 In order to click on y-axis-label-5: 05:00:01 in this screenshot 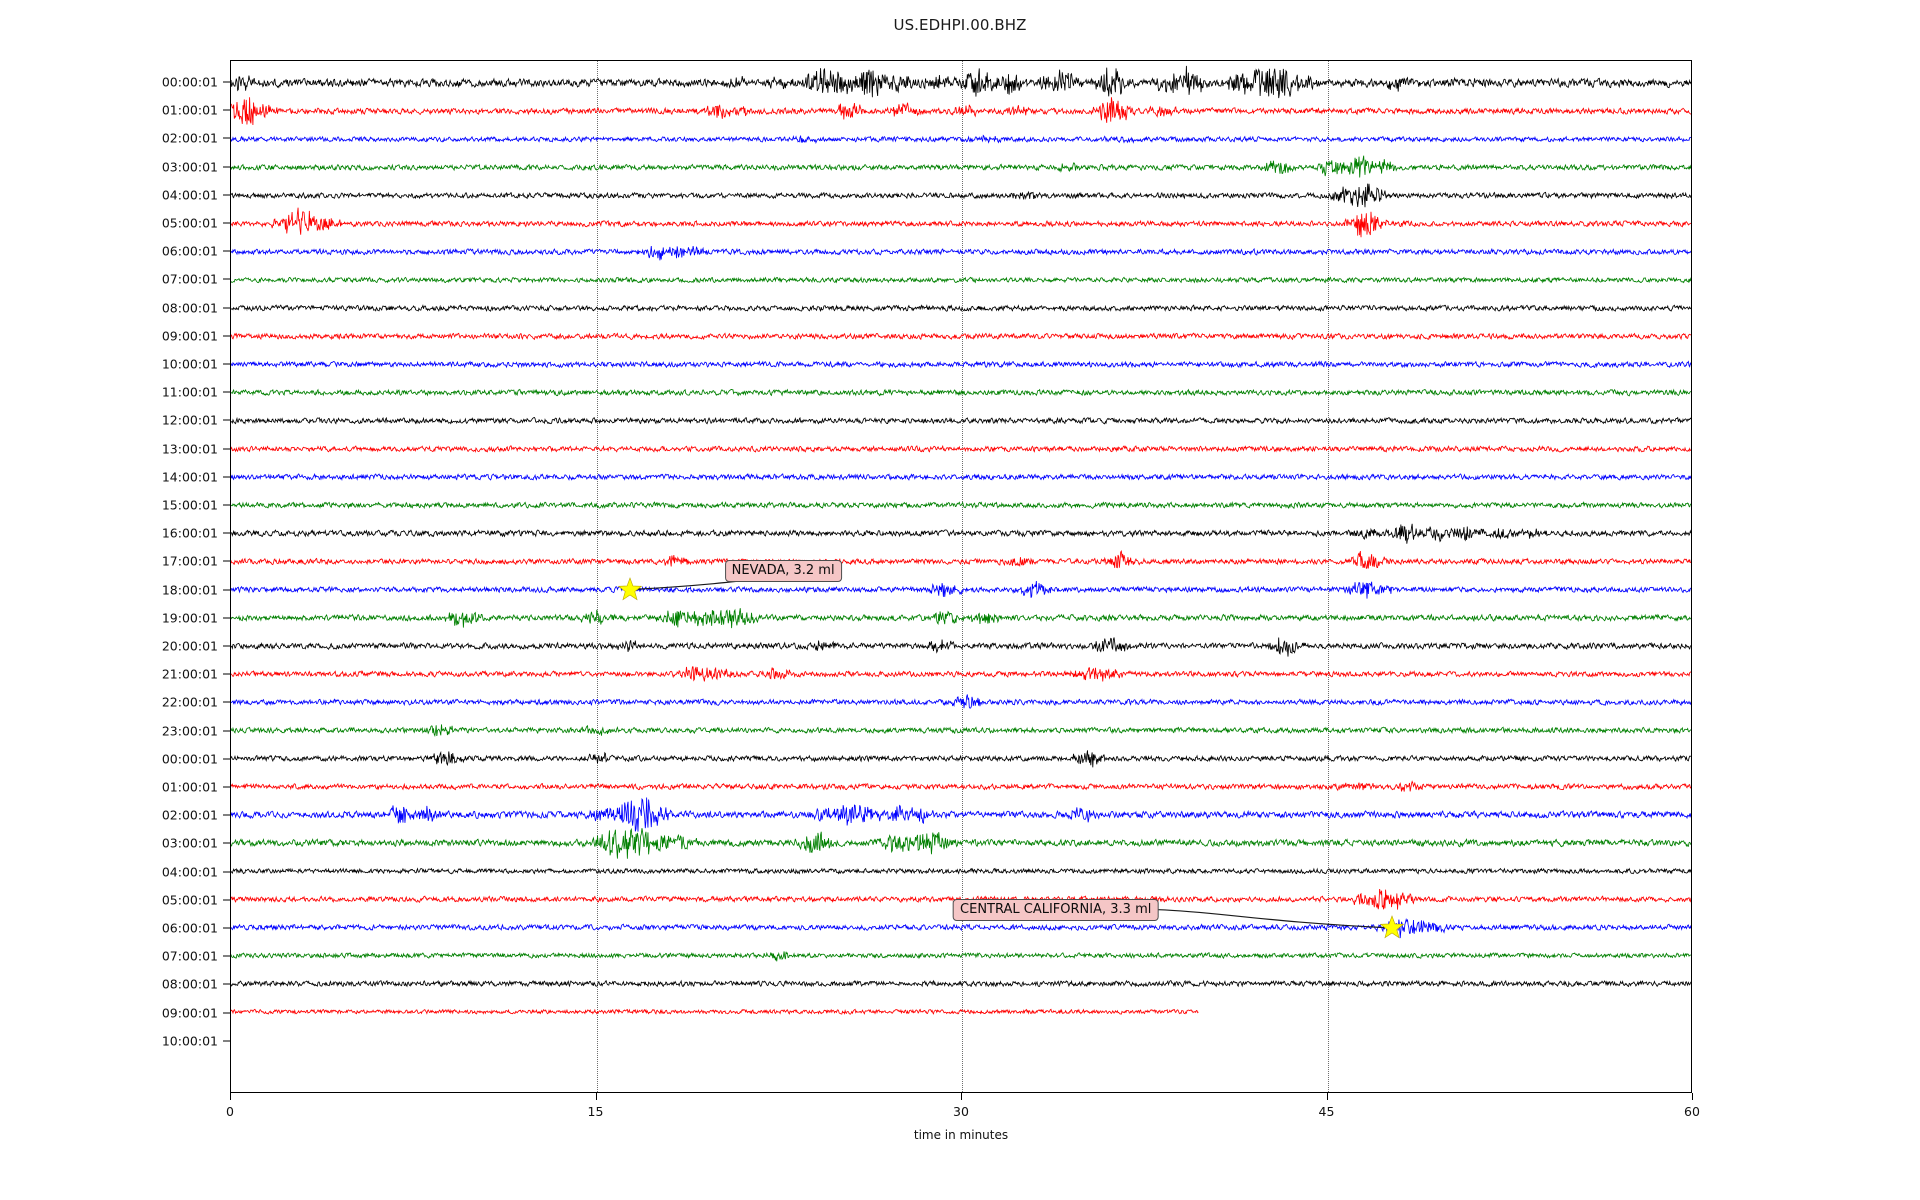, I will do `click(189, 223)`.